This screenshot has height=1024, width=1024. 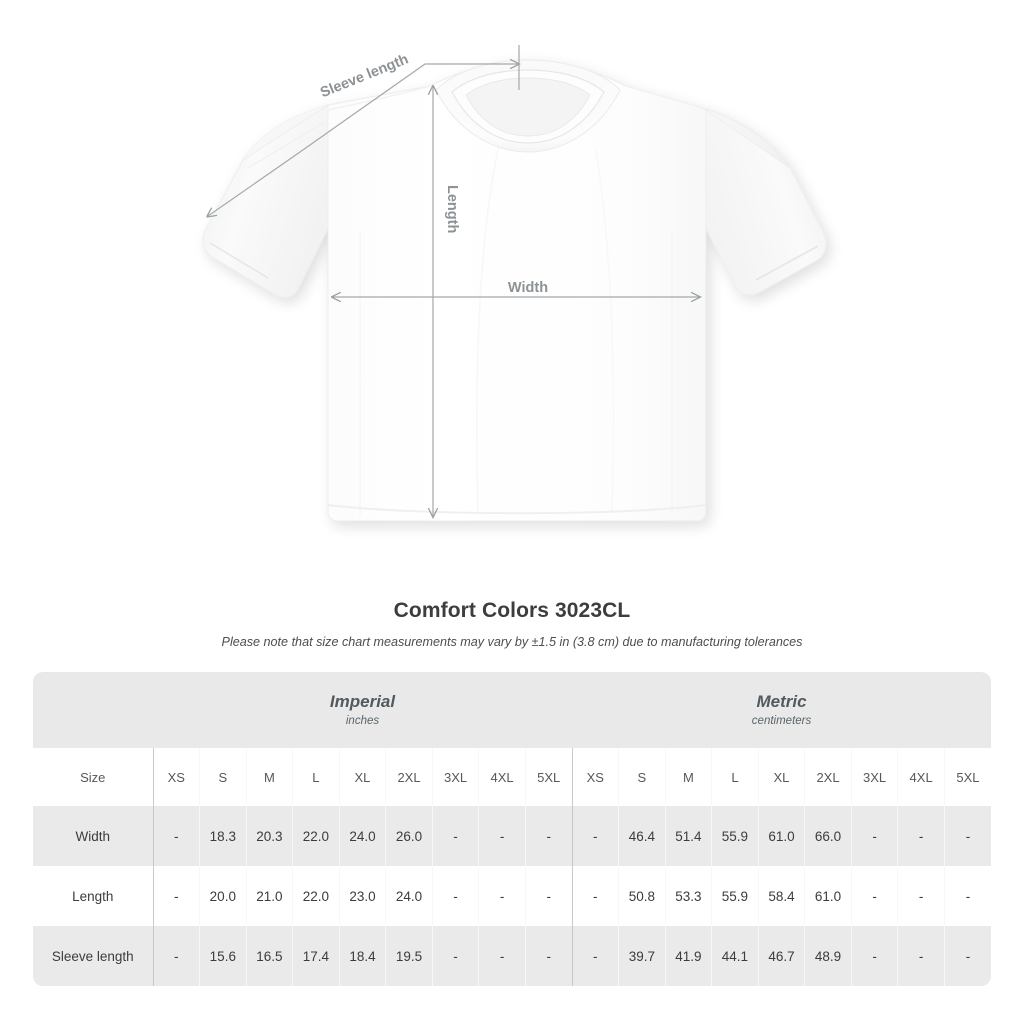 What do you see at coordinates (548, 896) in the screenshot?
I see `cell-length-imperial-5xl: -` at bounding box center [548, 896].